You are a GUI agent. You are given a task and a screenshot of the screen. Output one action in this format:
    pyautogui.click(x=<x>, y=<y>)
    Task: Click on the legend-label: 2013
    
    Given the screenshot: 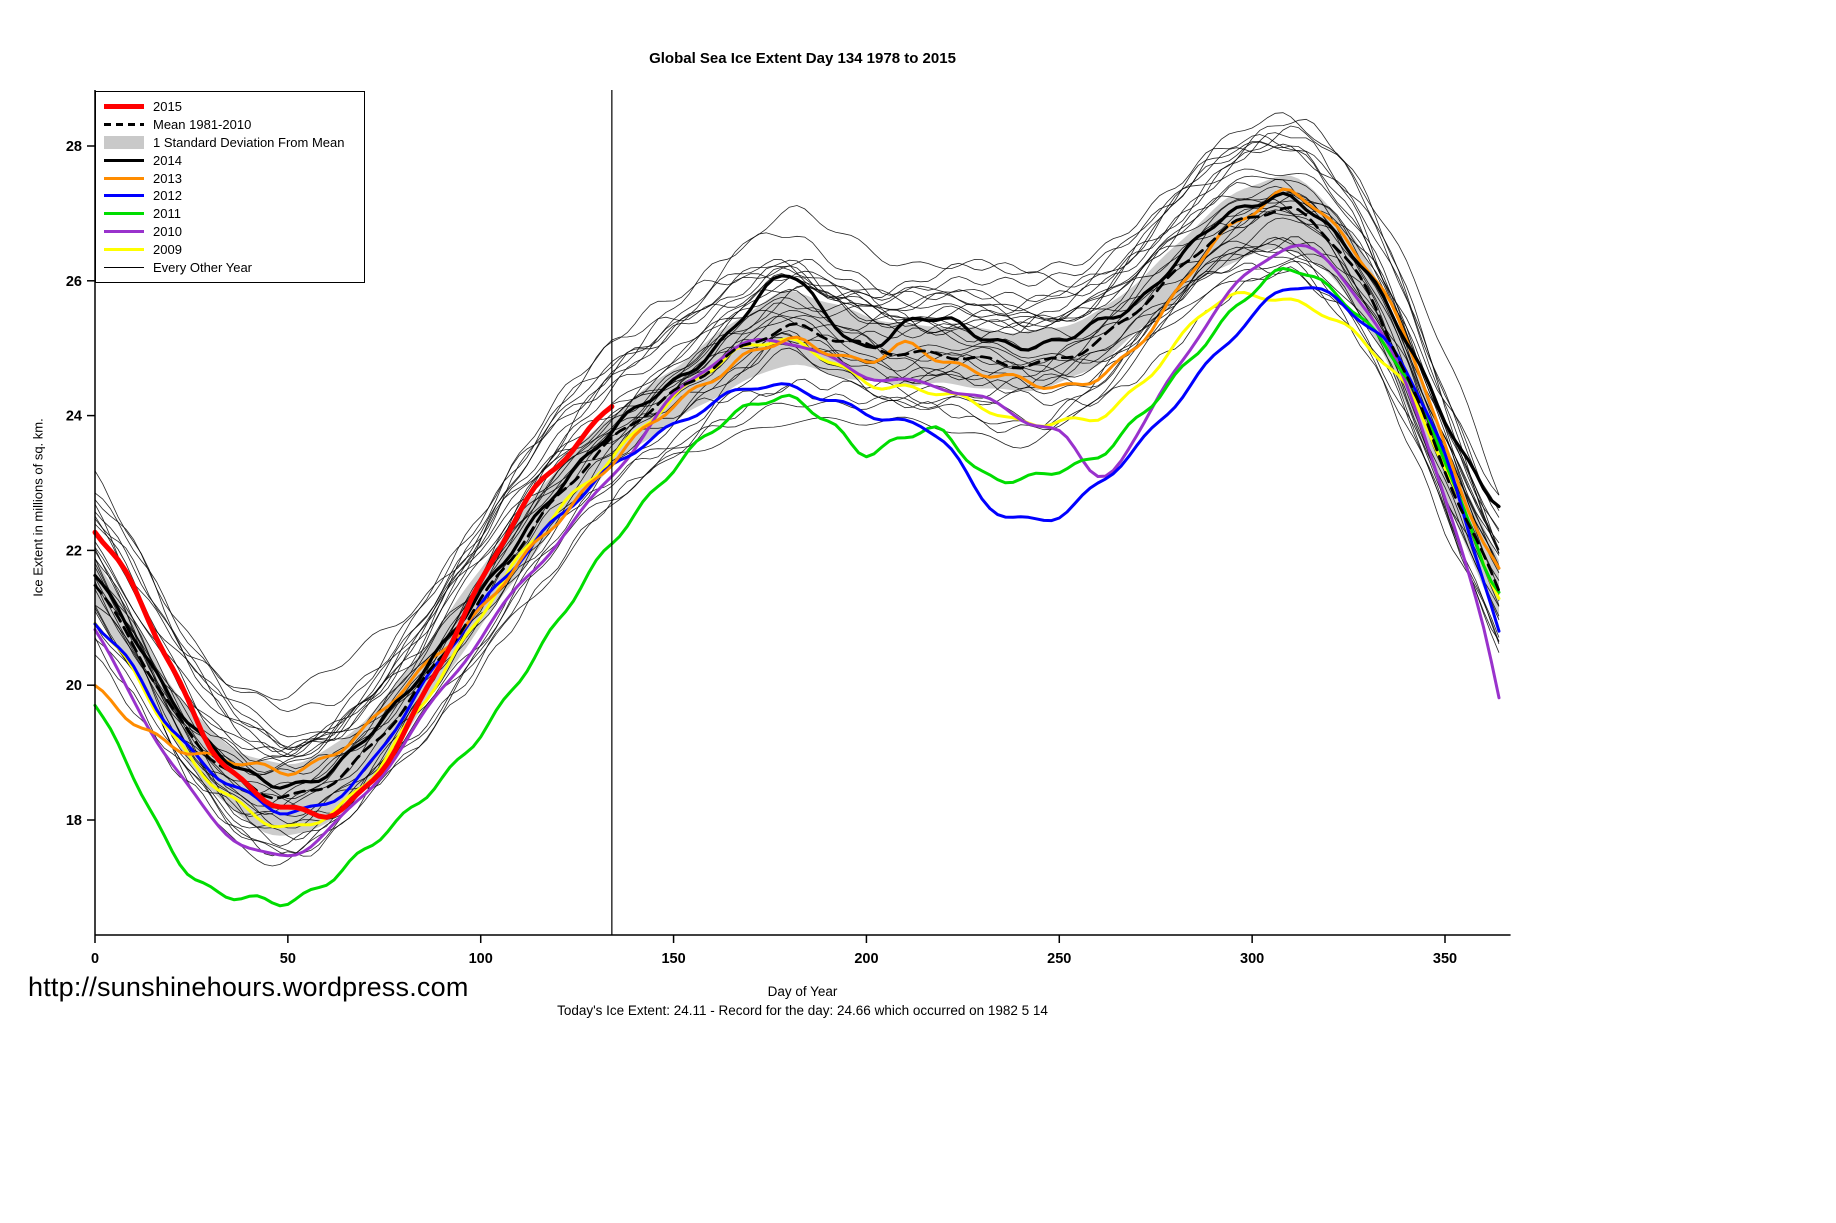 What is the action you would take?
    pyautogui.click(x=167, y=178)
    